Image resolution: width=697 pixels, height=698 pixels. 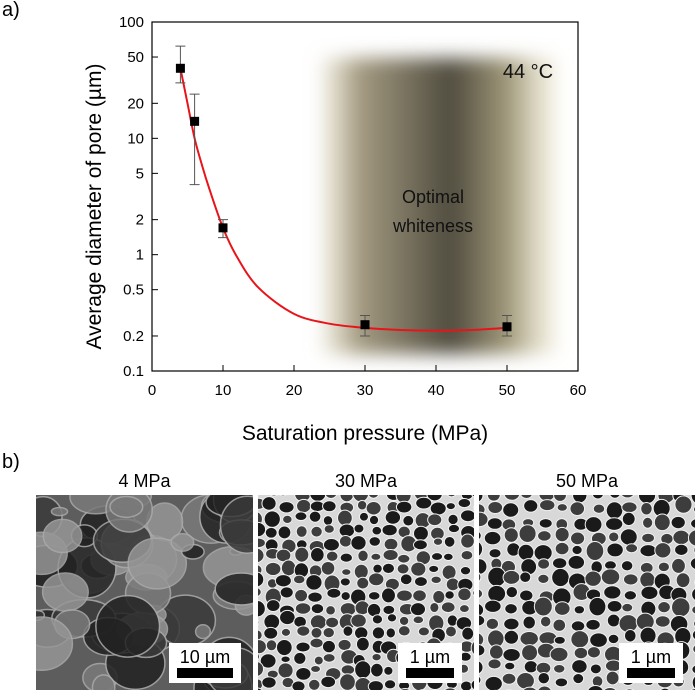 What do you see at coordinates (223, 227) in the screenshot?
I see `data-point` at bounding box center [223, 227].